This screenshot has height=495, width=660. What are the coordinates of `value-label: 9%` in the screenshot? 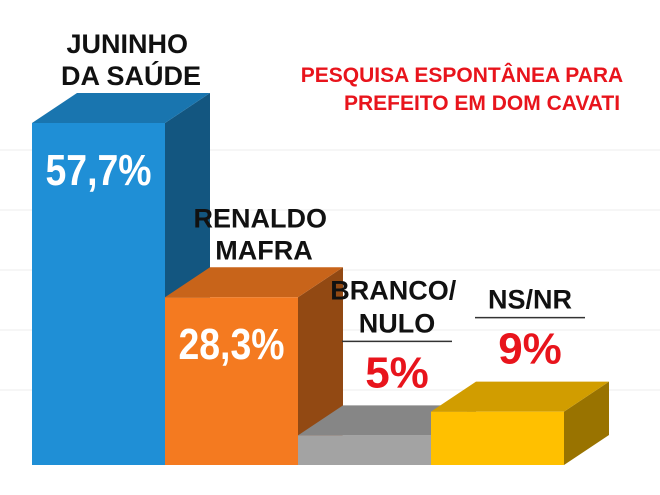 It's located at (530, 349).